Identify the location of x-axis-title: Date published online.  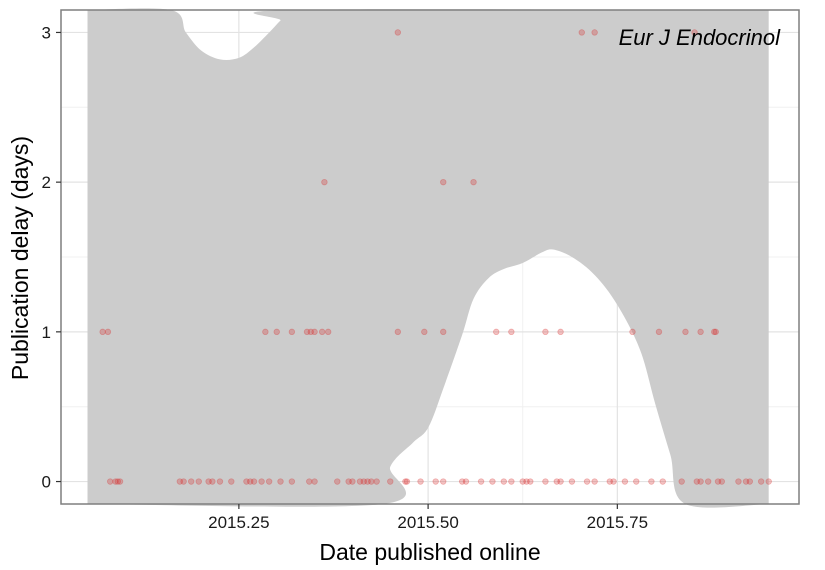
(429, 552).